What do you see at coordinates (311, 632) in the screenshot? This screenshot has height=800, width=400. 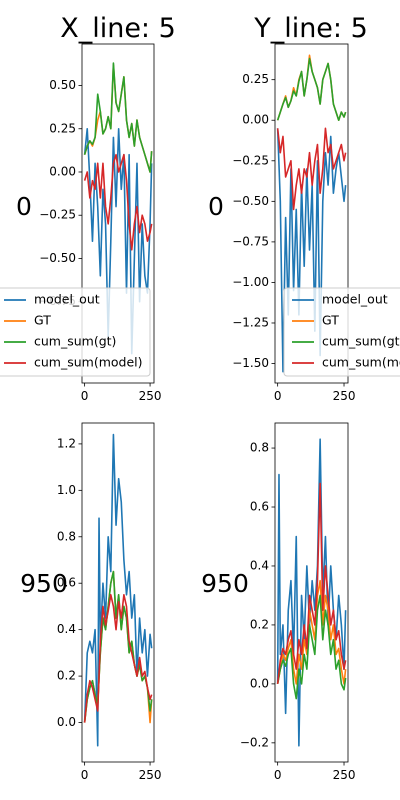 I see `series-line-GT` at bounding box center [311, 632].